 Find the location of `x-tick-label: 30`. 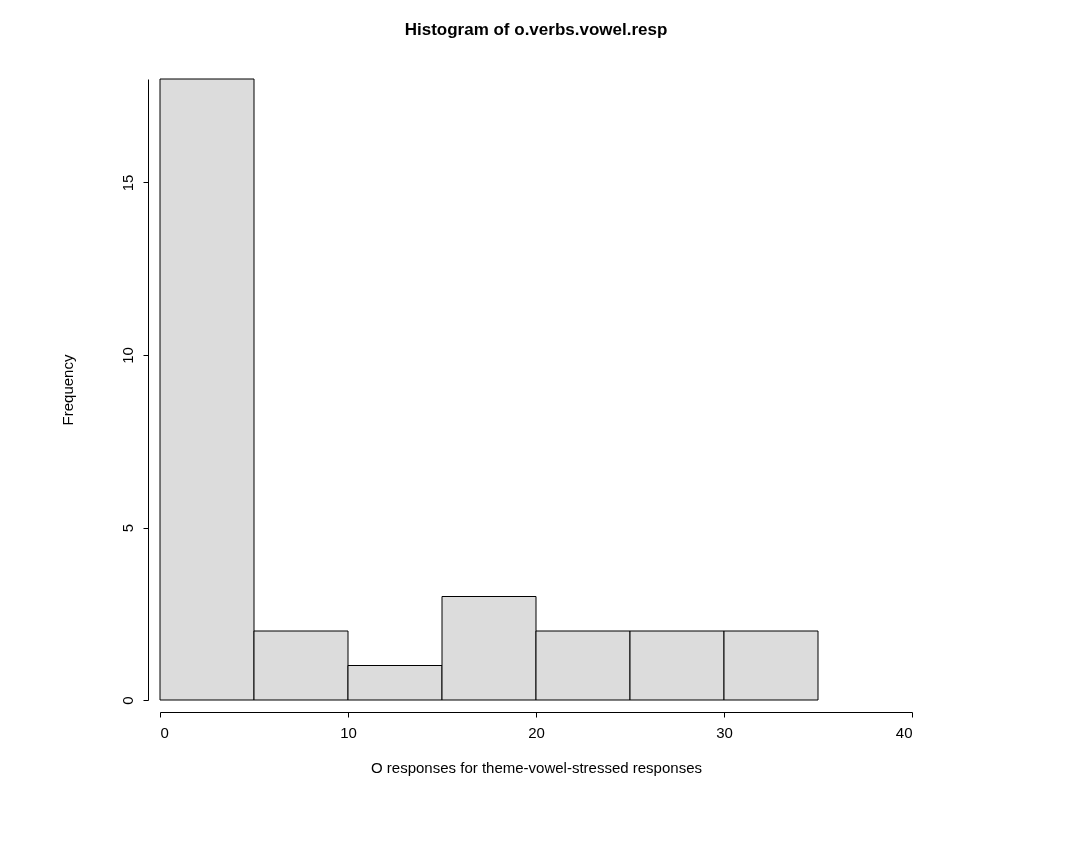

x-tick-label: 30 is located at coordinates (724, 732).